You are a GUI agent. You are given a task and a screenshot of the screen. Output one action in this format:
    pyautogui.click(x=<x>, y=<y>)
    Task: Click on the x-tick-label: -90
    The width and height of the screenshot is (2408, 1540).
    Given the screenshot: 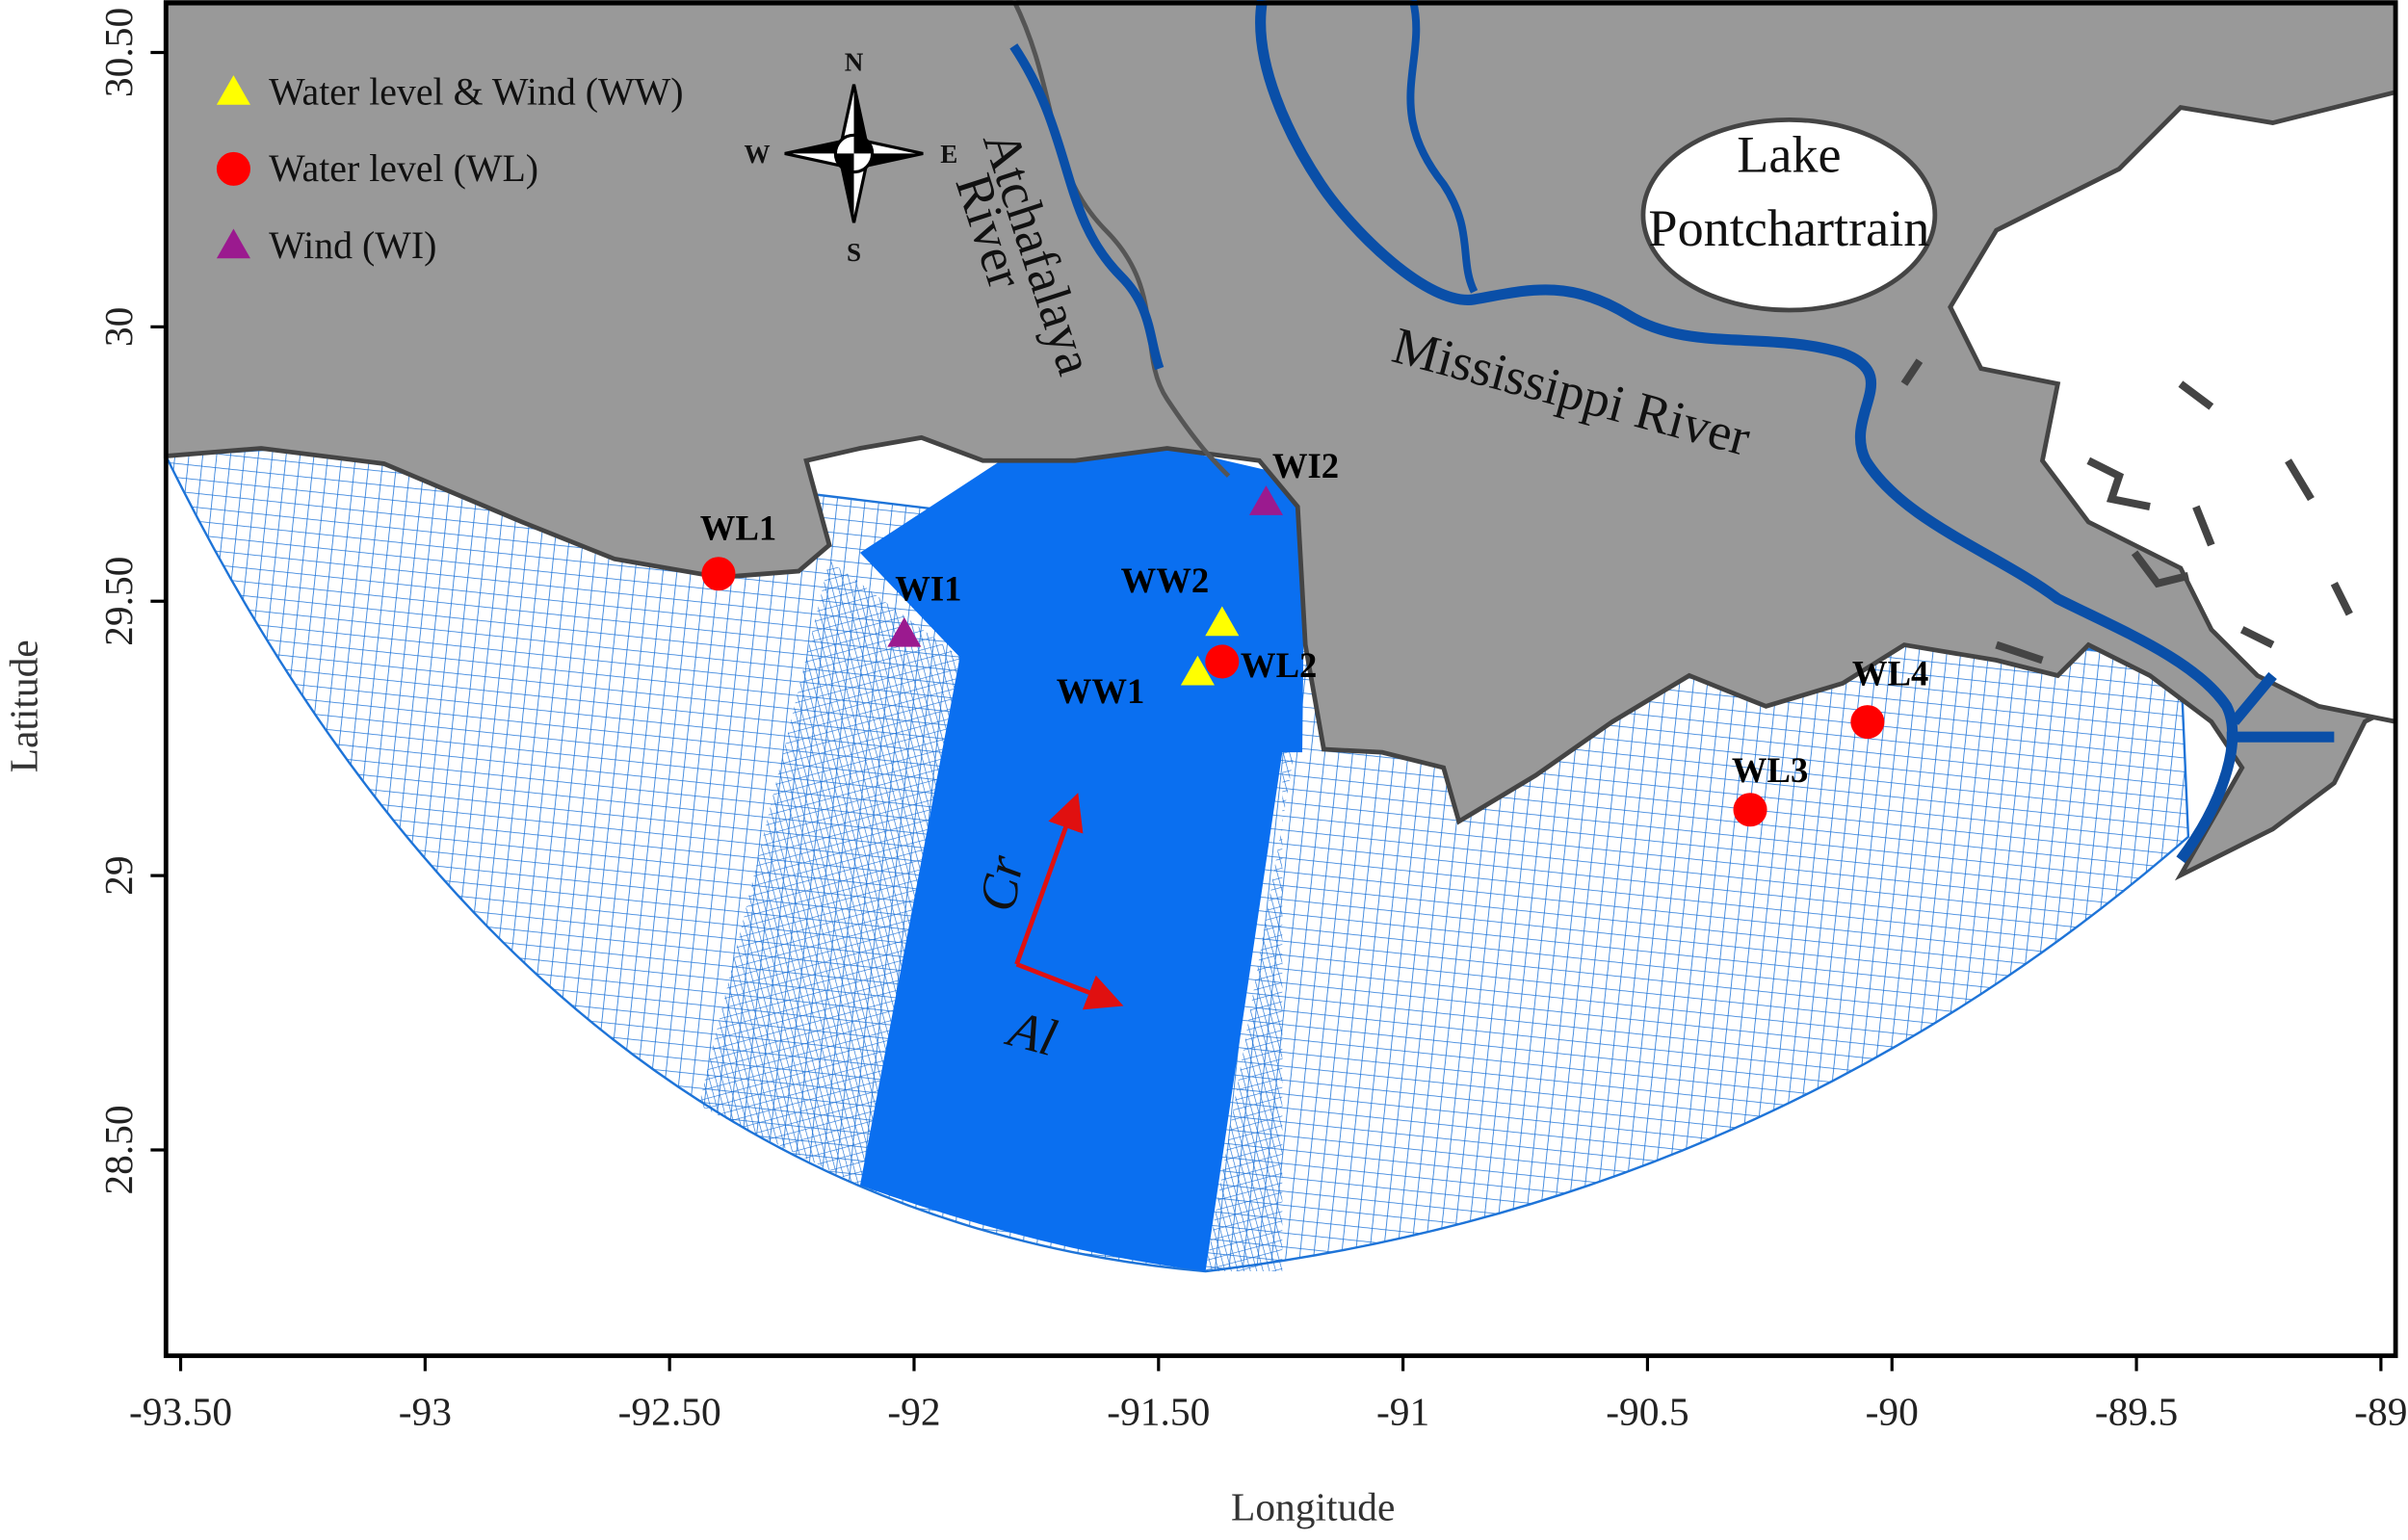 What is the action you would take?
    pyautogui.click(x=1892, y=1411)
    